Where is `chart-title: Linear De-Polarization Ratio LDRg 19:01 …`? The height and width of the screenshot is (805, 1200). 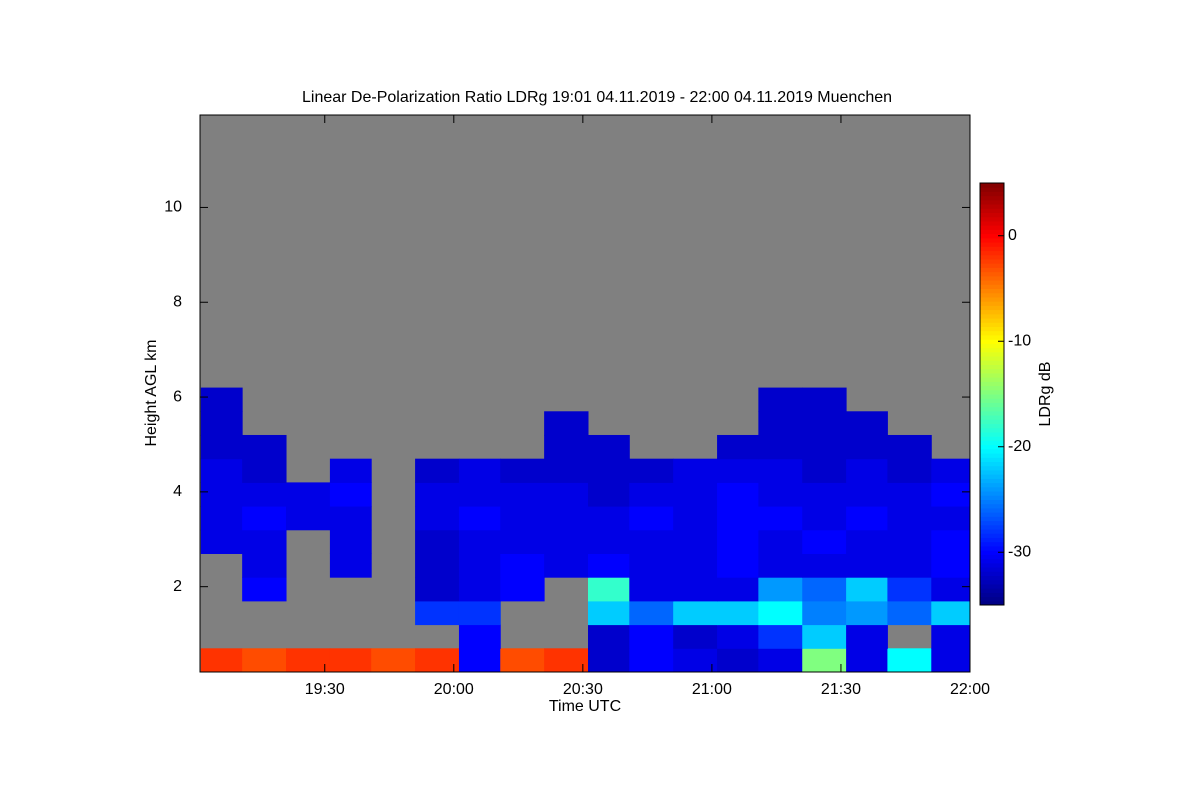
chart-title: Linear De-Polarization Ratio LDRg 19:01 … is located at coordinates (597, 97).